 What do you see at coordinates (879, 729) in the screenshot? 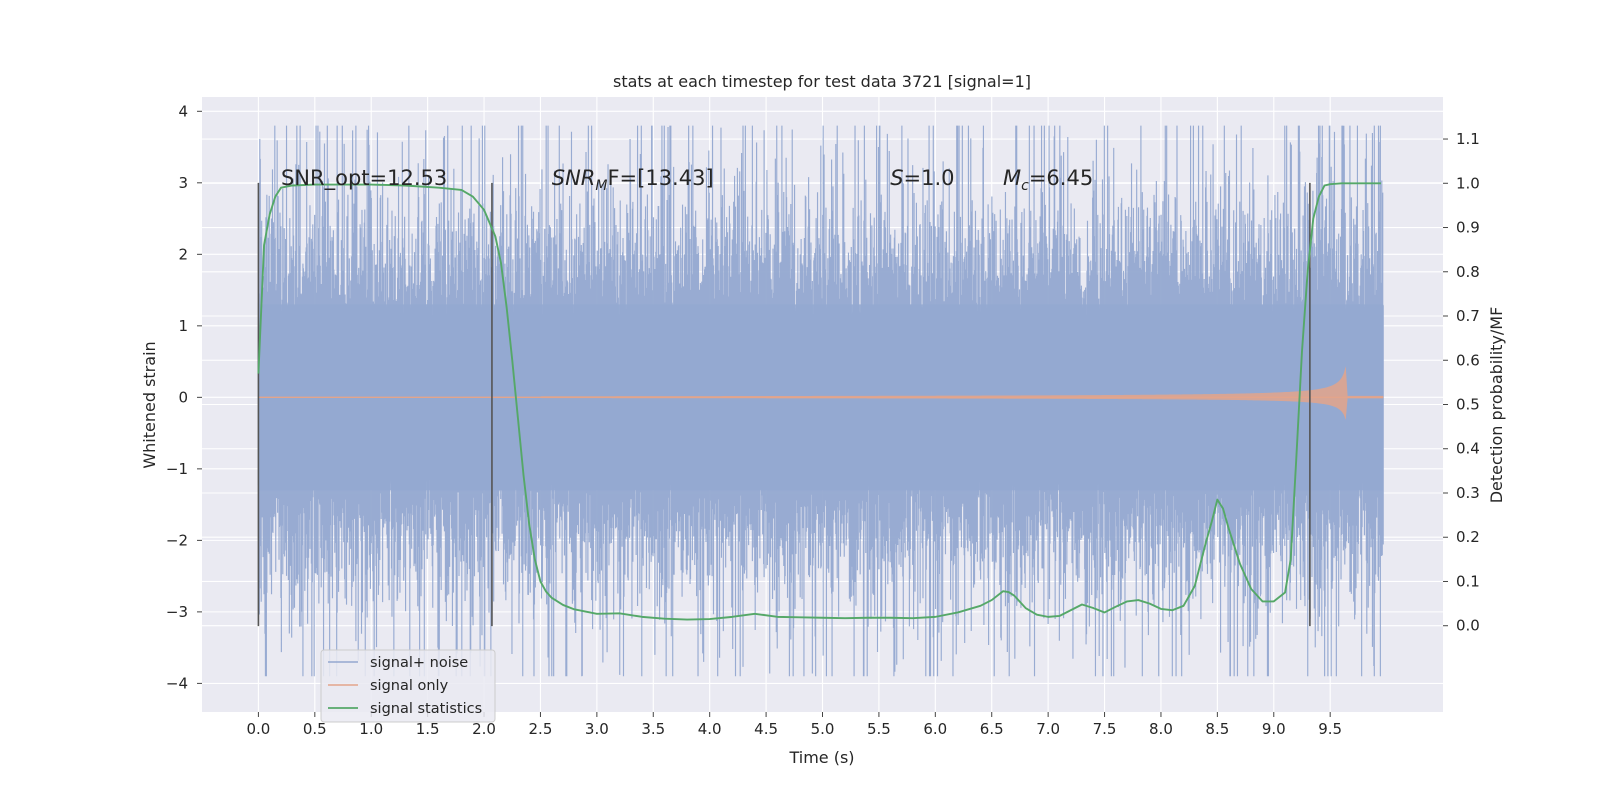
I see `x-tick-label: 5.5` at bounding box center [879, 729].